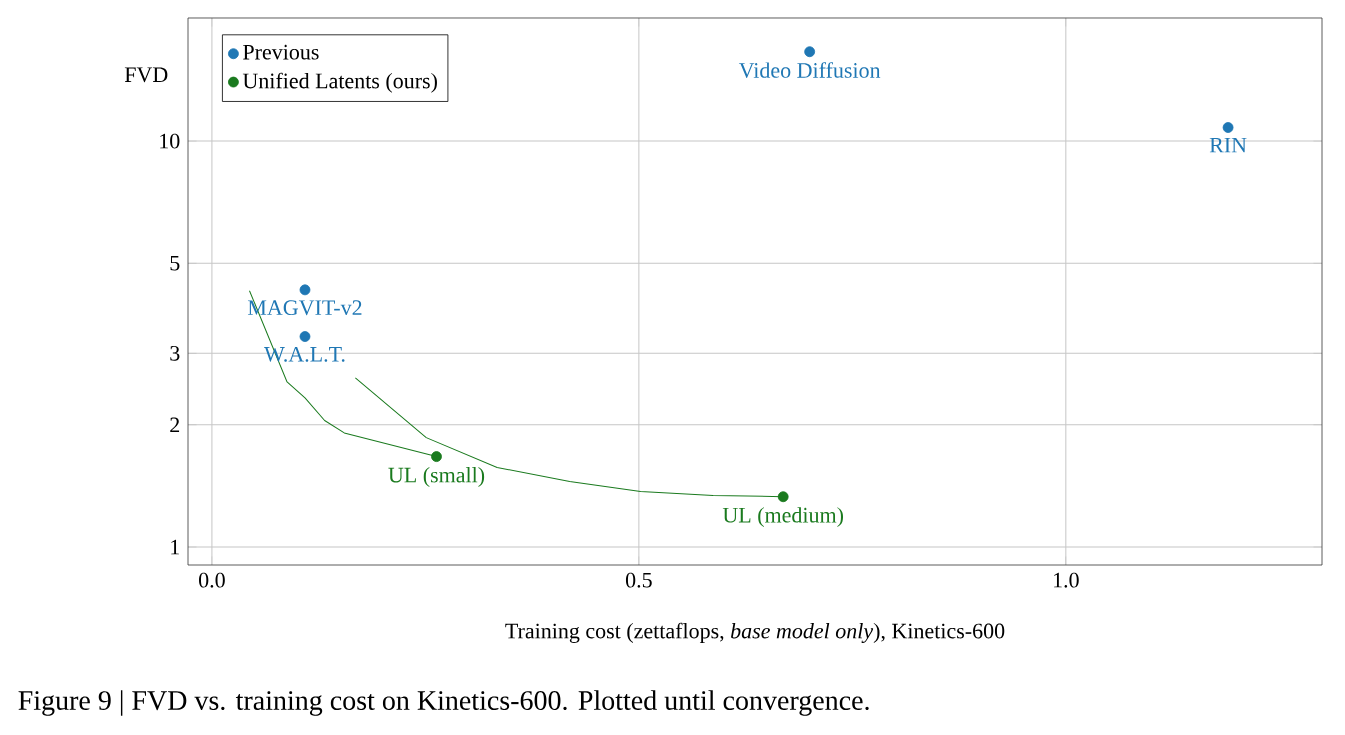 The image size is (1345, 735). What do you see at coordinates (1066, 580) in the screenshot?
I see `x-tick-label: 1.0` at bounding box center [1066, 580].